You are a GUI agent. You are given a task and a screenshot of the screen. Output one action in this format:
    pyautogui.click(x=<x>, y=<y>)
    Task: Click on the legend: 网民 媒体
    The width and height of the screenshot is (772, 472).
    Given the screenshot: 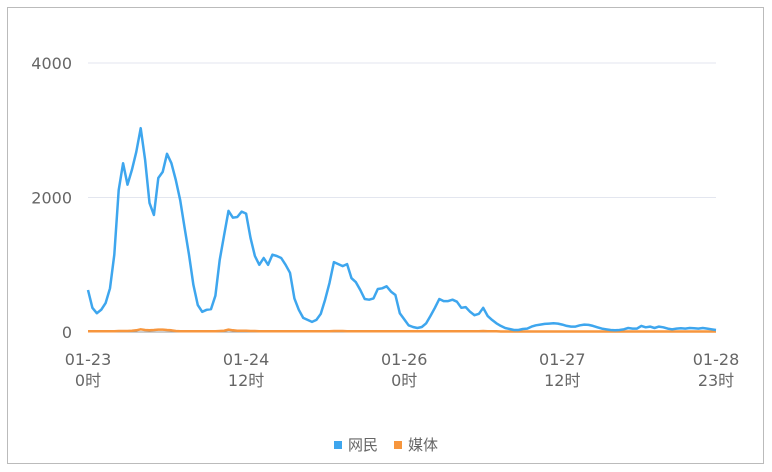 What is the action you would take?
    pyautogui.click(x=386, y=444)
    